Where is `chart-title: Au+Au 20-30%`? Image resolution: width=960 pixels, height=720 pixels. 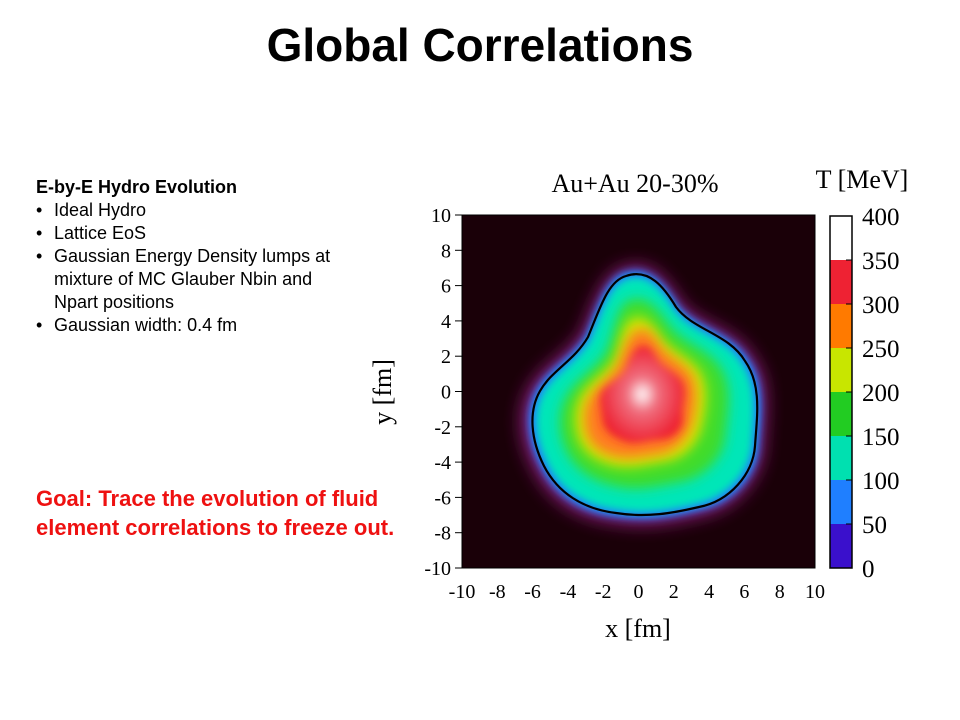
chart-title: Au+Au 20-30% is located at coordinates (634, 183).